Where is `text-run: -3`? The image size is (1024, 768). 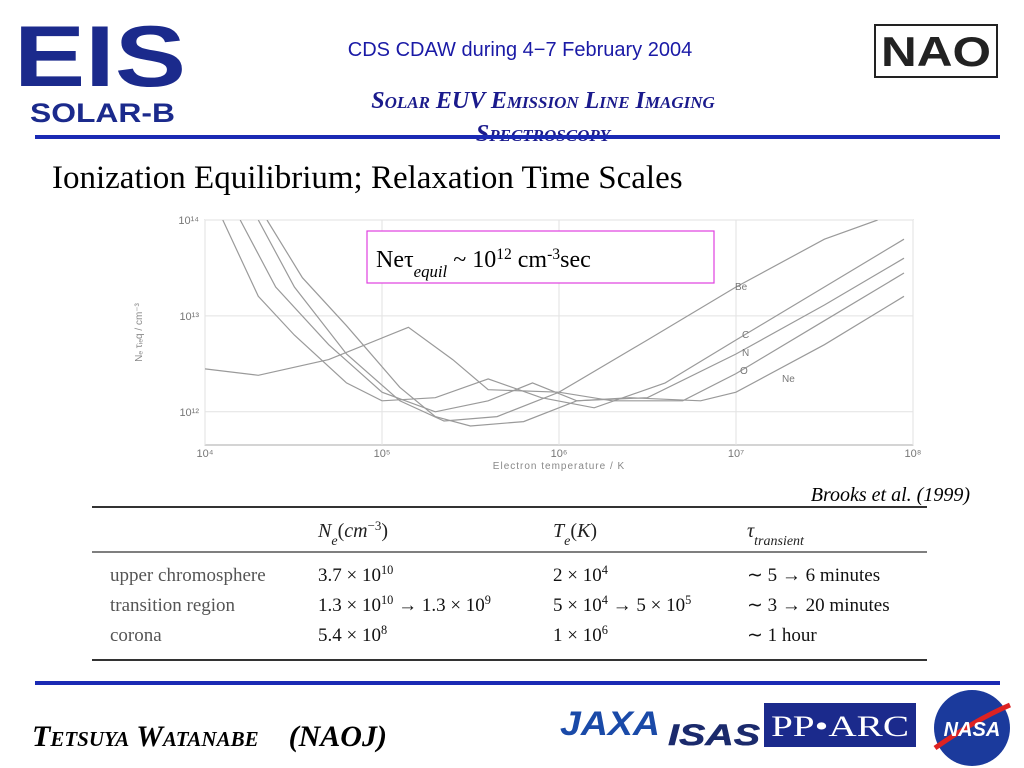 text-run: -3 is located at coordinates (553, 254).